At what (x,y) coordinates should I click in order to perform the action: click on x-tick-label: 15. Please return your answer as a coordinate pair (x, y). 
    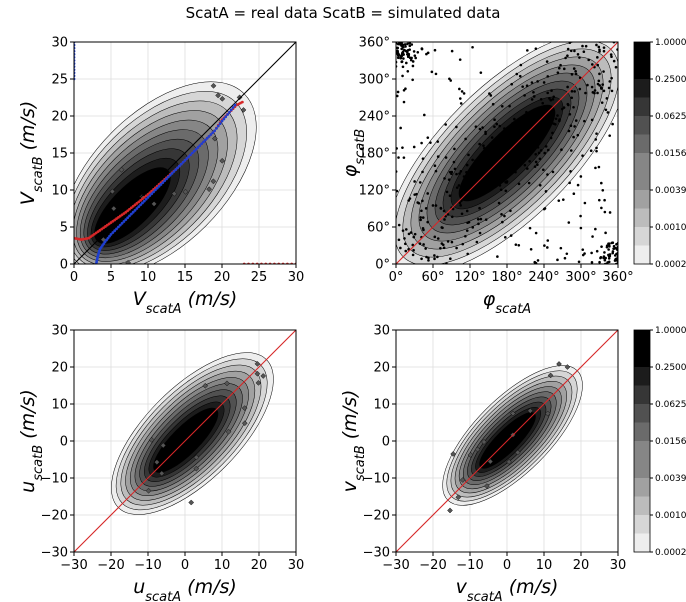
    Looking at the image, I should click on (185, 277).